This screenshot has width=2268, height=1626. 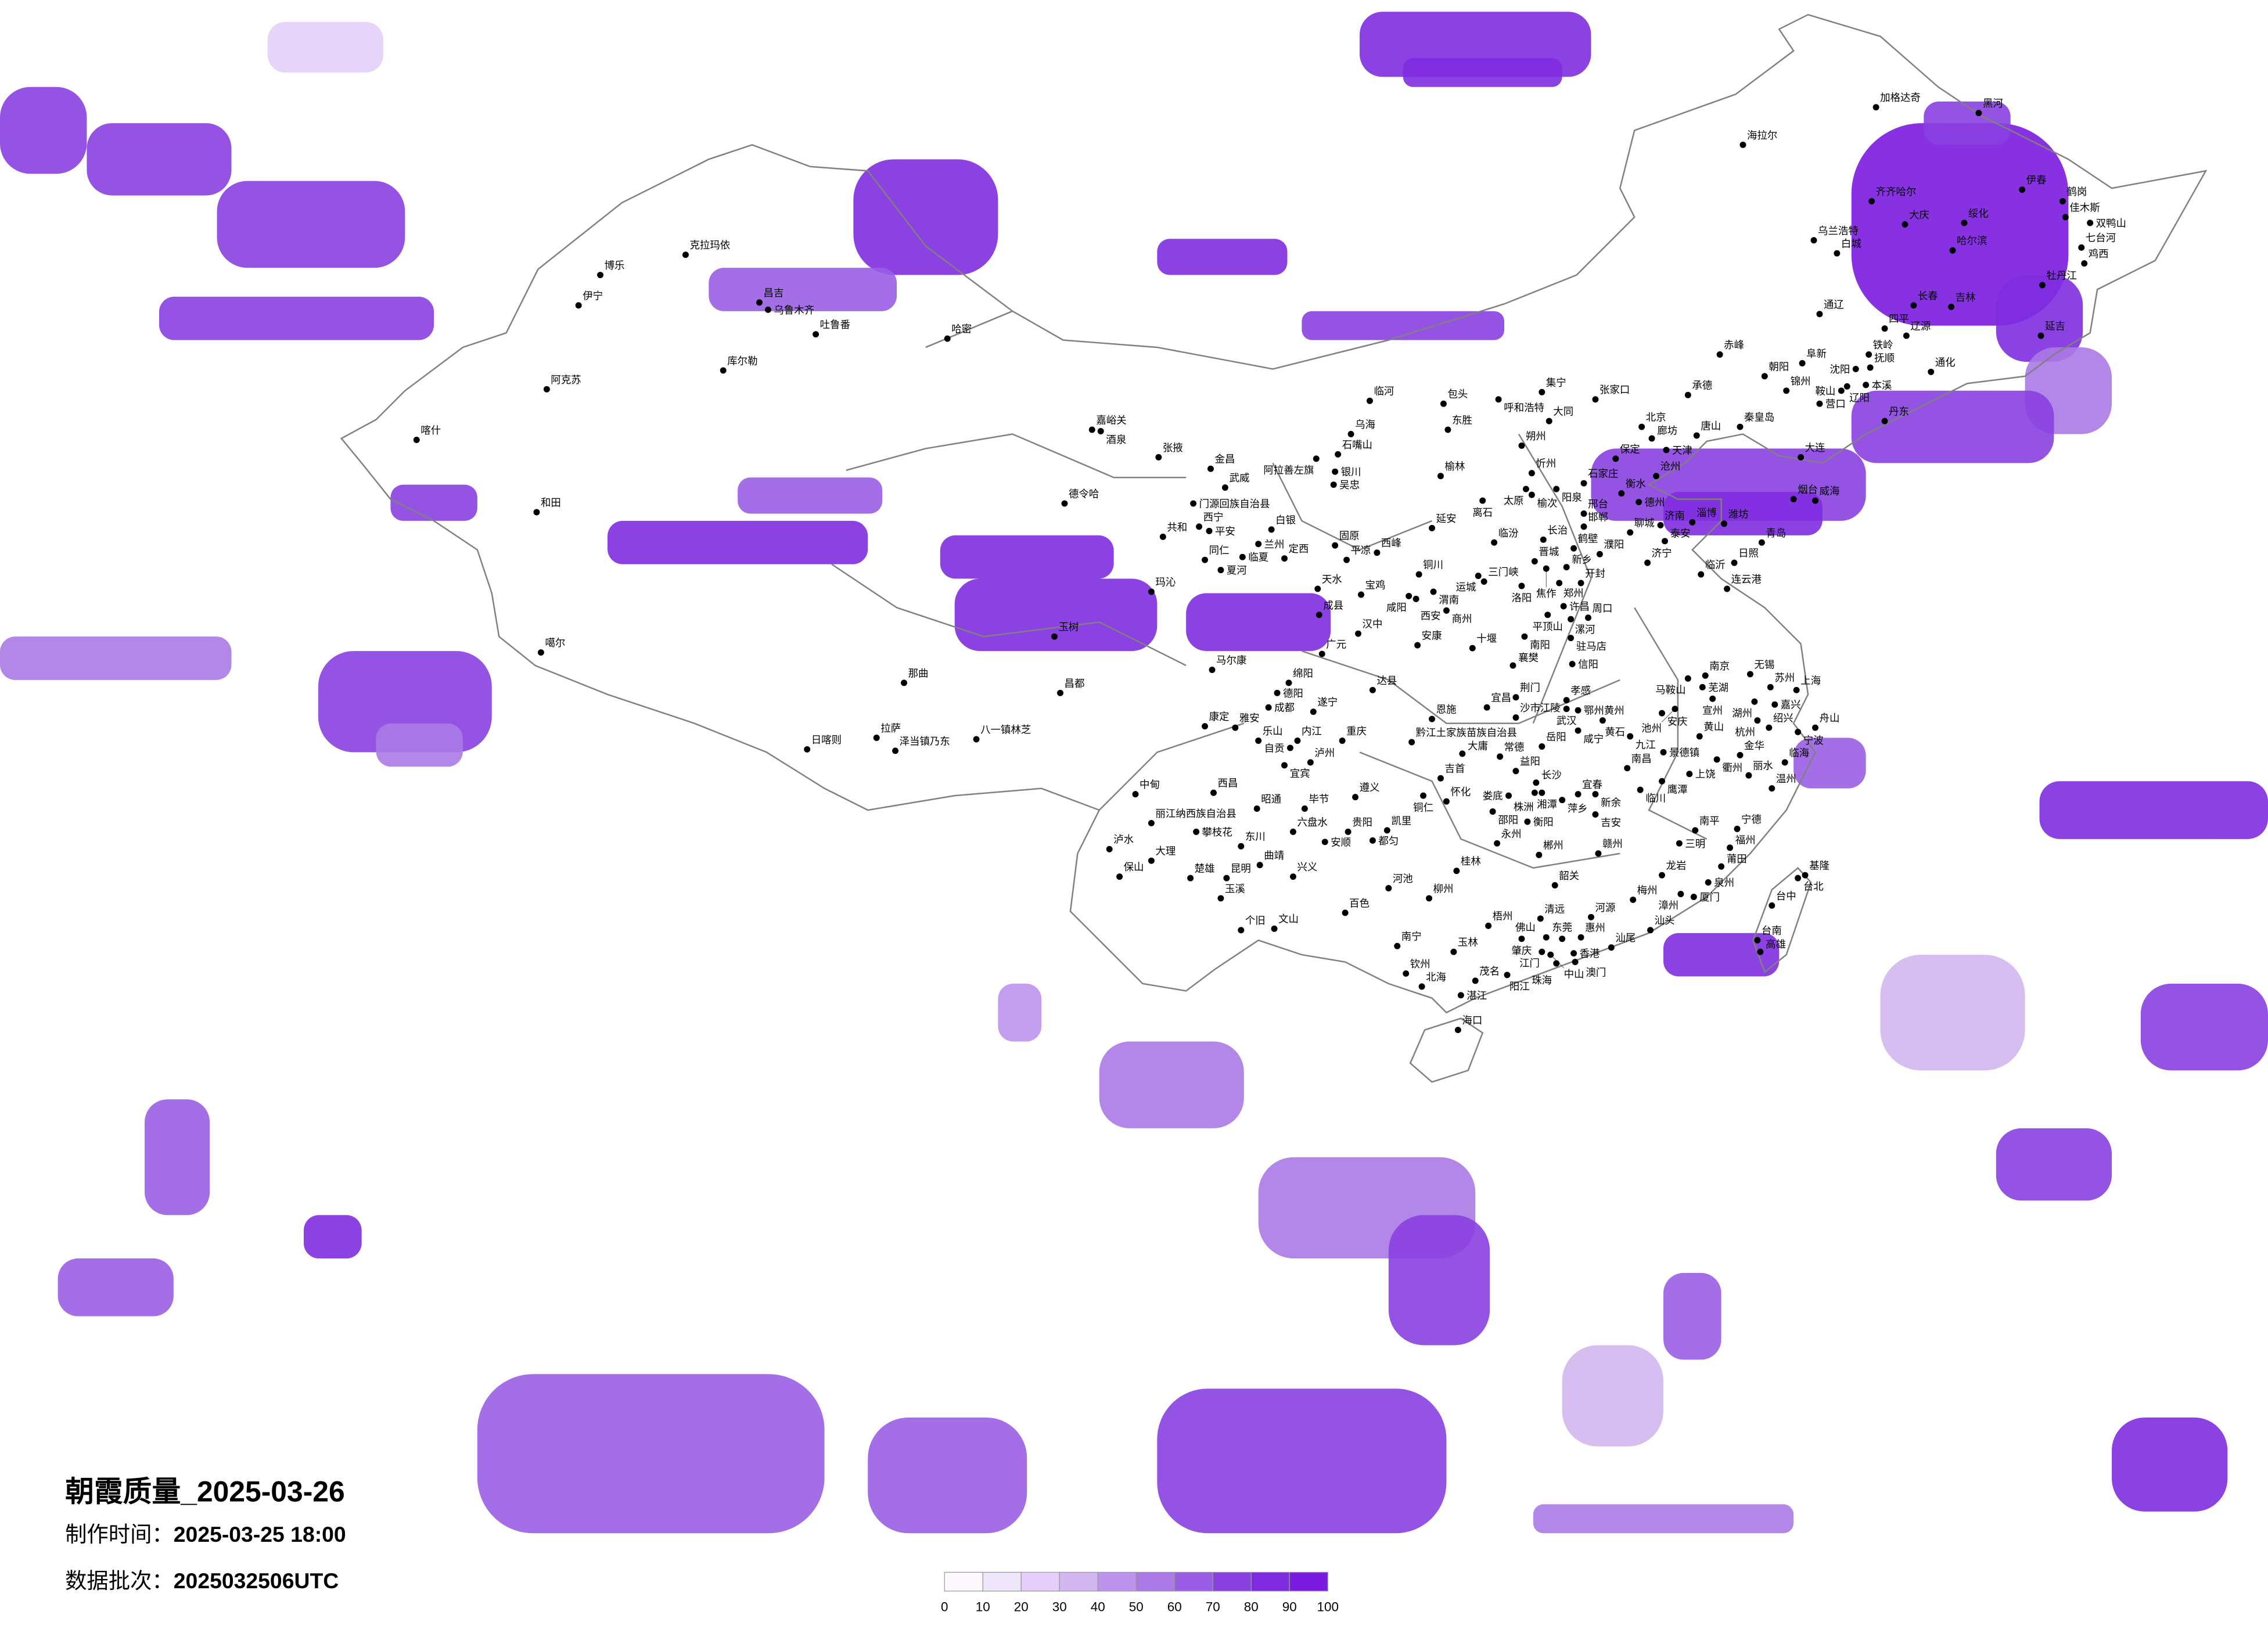 I want to click on city-label: 惠州, so click(x=1595, y=928).